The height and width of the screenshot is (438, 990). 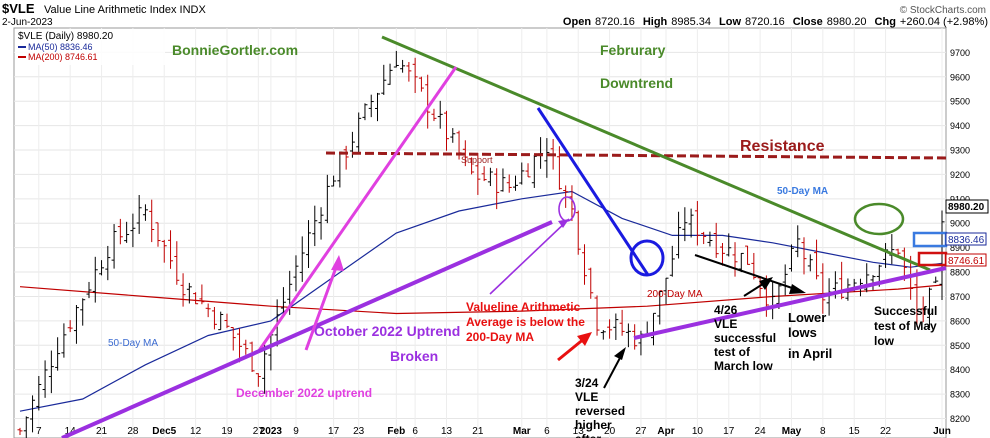 I want to click on price-tags: 8980.20 8836.46 8746.61, so click(x=967, y=233).